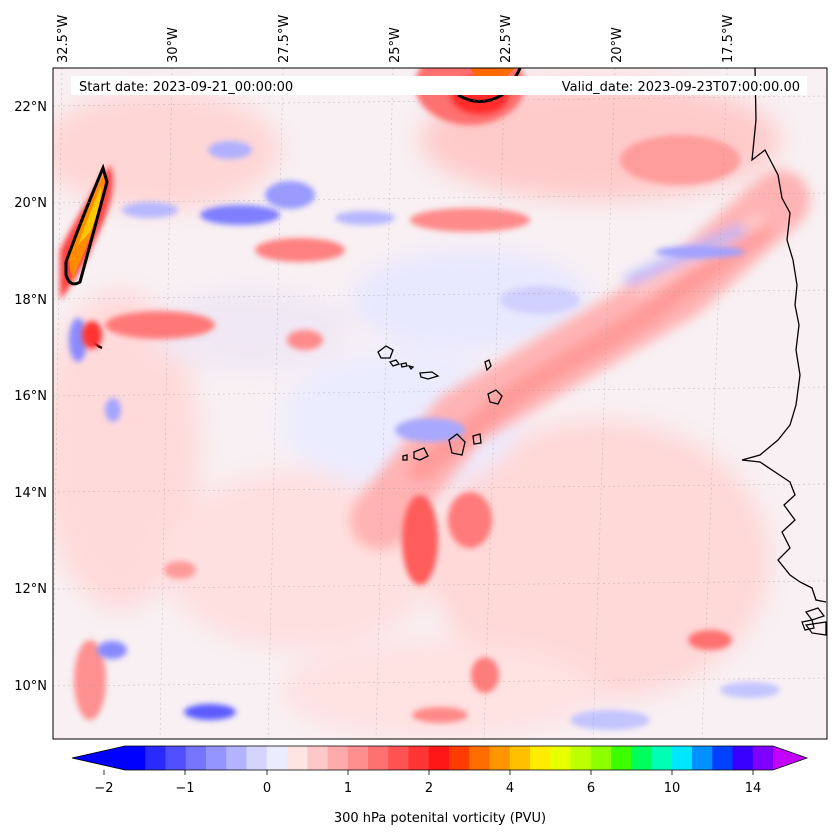 The height and width of the screenshot is (836, 837). Describe the element at coordinates (30, 589) in the screenshot. I see `lat-label: 12°N` at that location.